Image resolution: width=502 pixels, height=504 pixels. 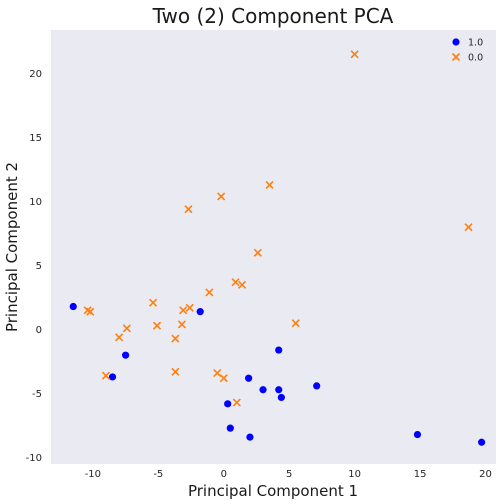 What do you see at coordinates (475, 43) in the screenshot?
I see `legend-label: 1.0` at bounding box center [475, 43].